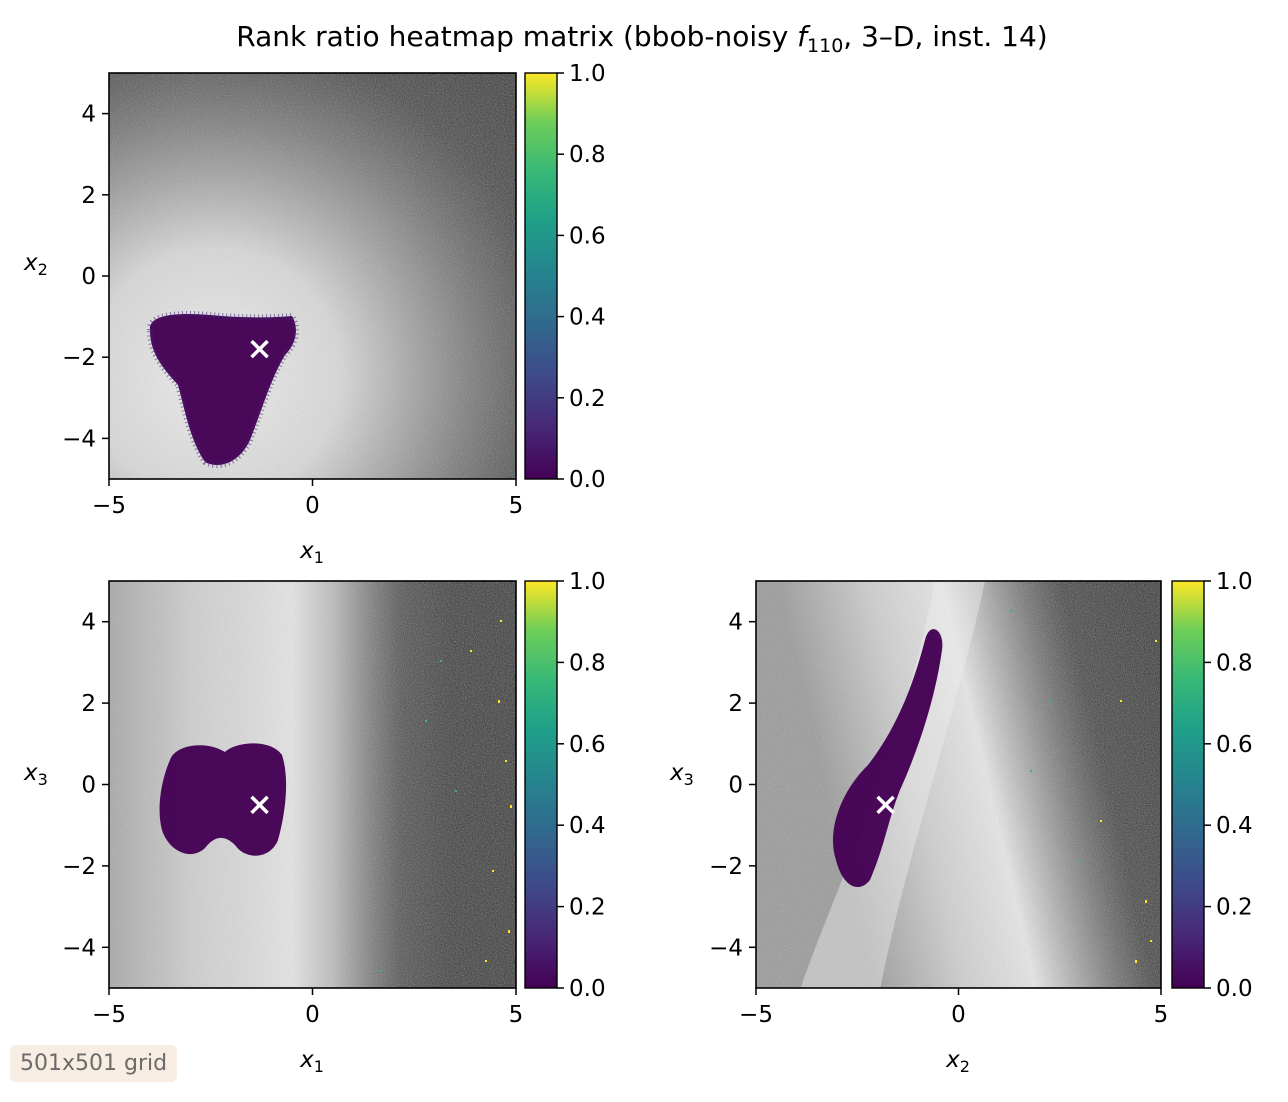 The image size is (1288, 1102). I want to click on x-axis-label: x2, so click(957, 1061).